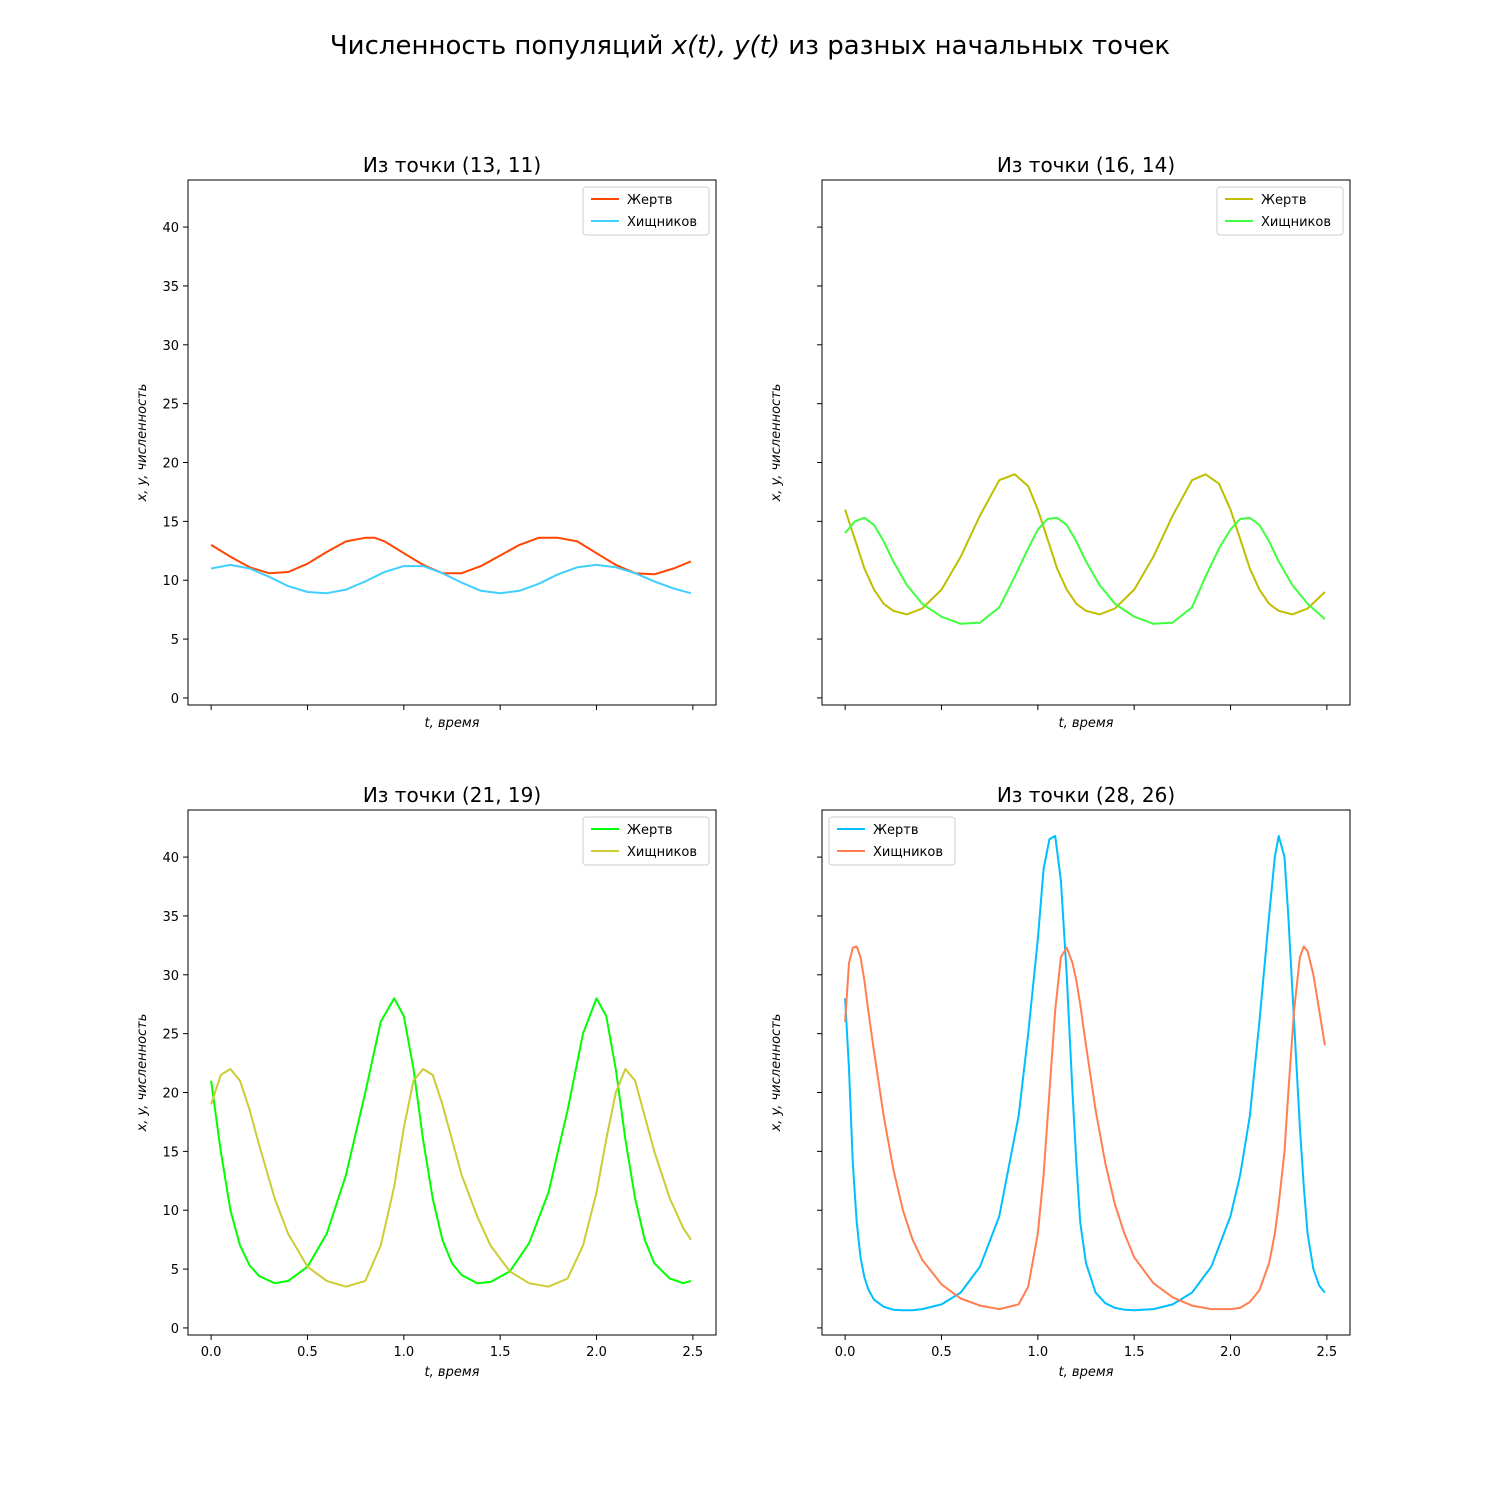 This screenshot has width=1500, height=1500. I want to click on figure-title-suffix: из разных начальных точек, so click(975, 46).